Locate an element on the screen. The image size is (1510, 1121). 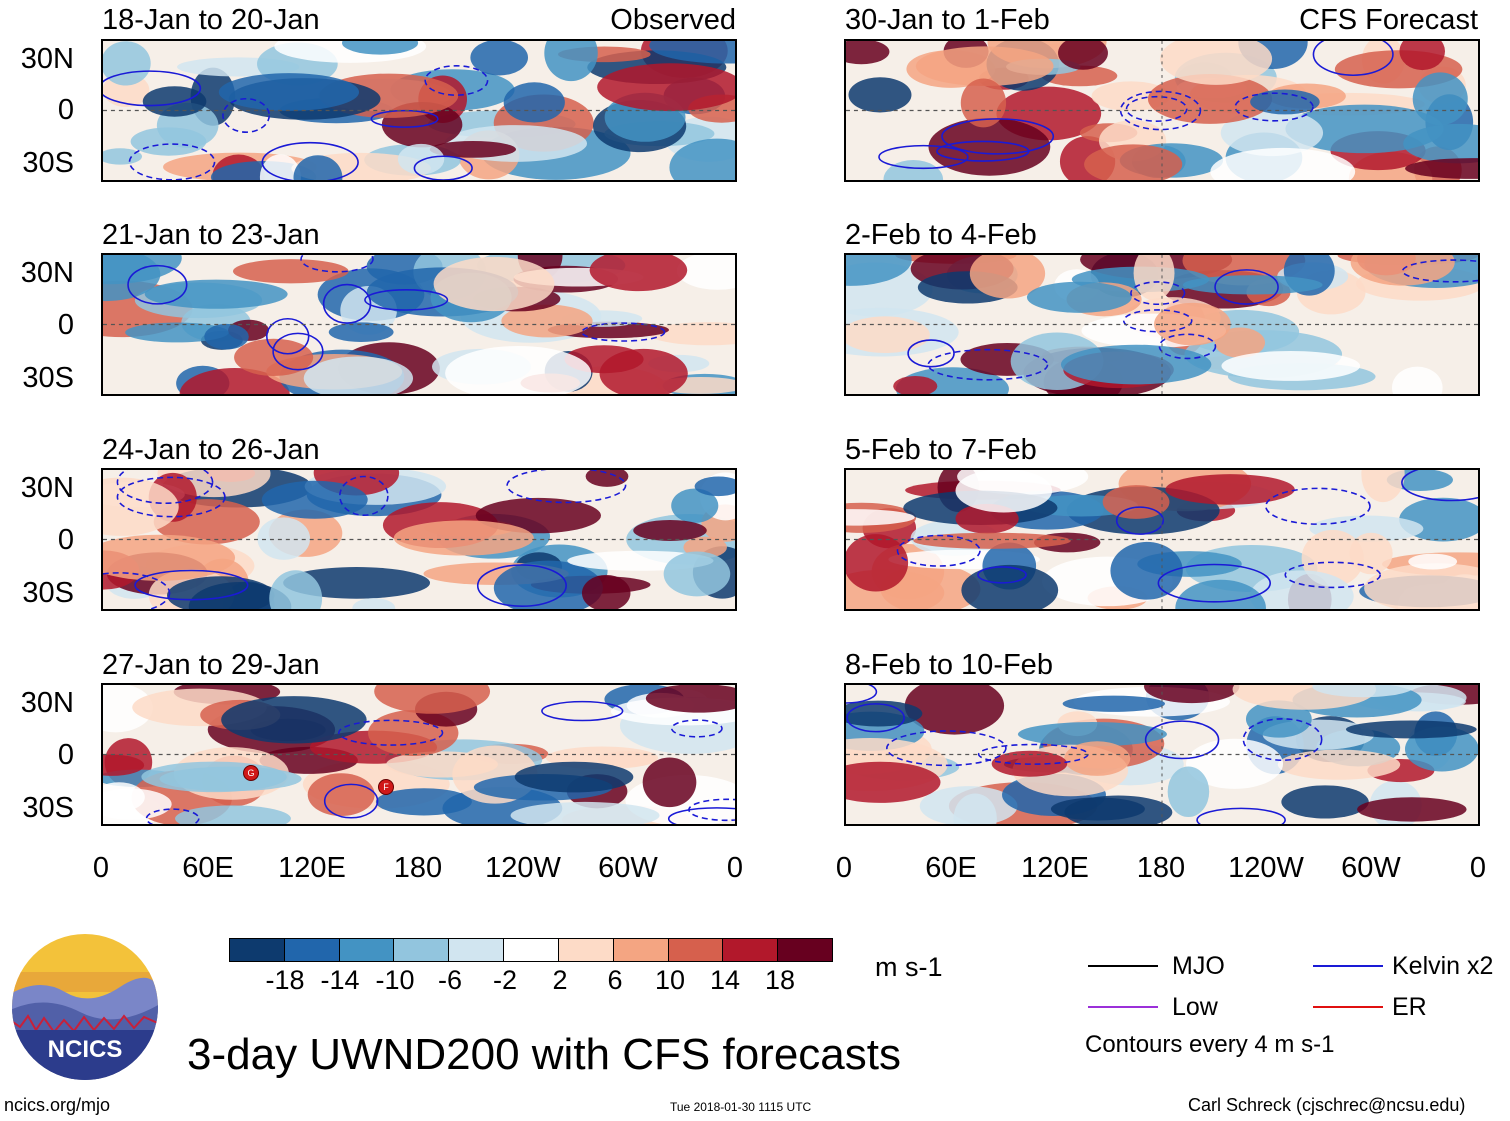
colorbar is located at coordinates (531, 950).